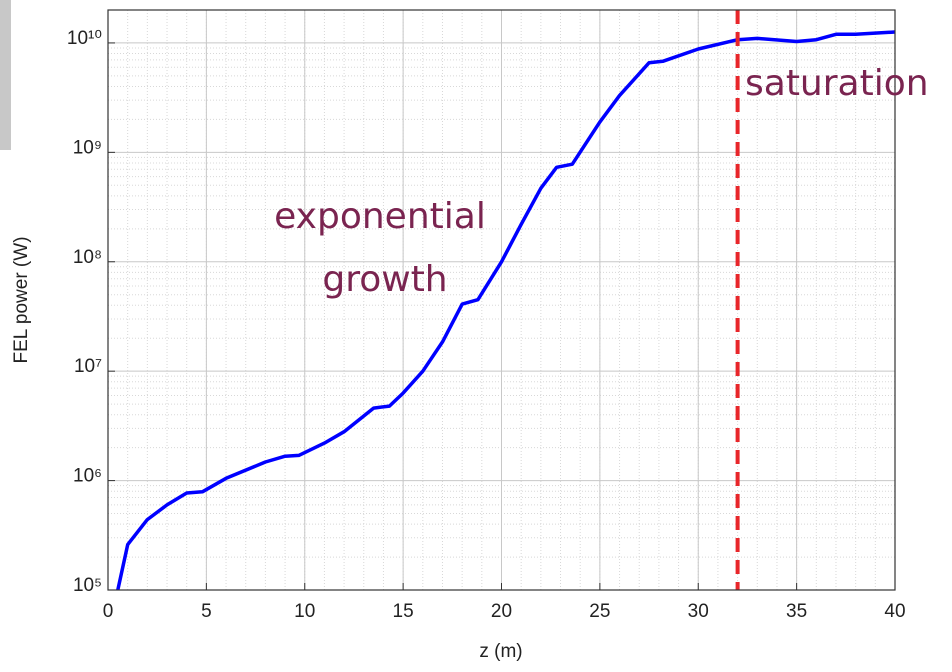 Image resolution: width=952 pixels, height=672 pixels. I want to click on x-axis-label: z (m), so click(500, 651).